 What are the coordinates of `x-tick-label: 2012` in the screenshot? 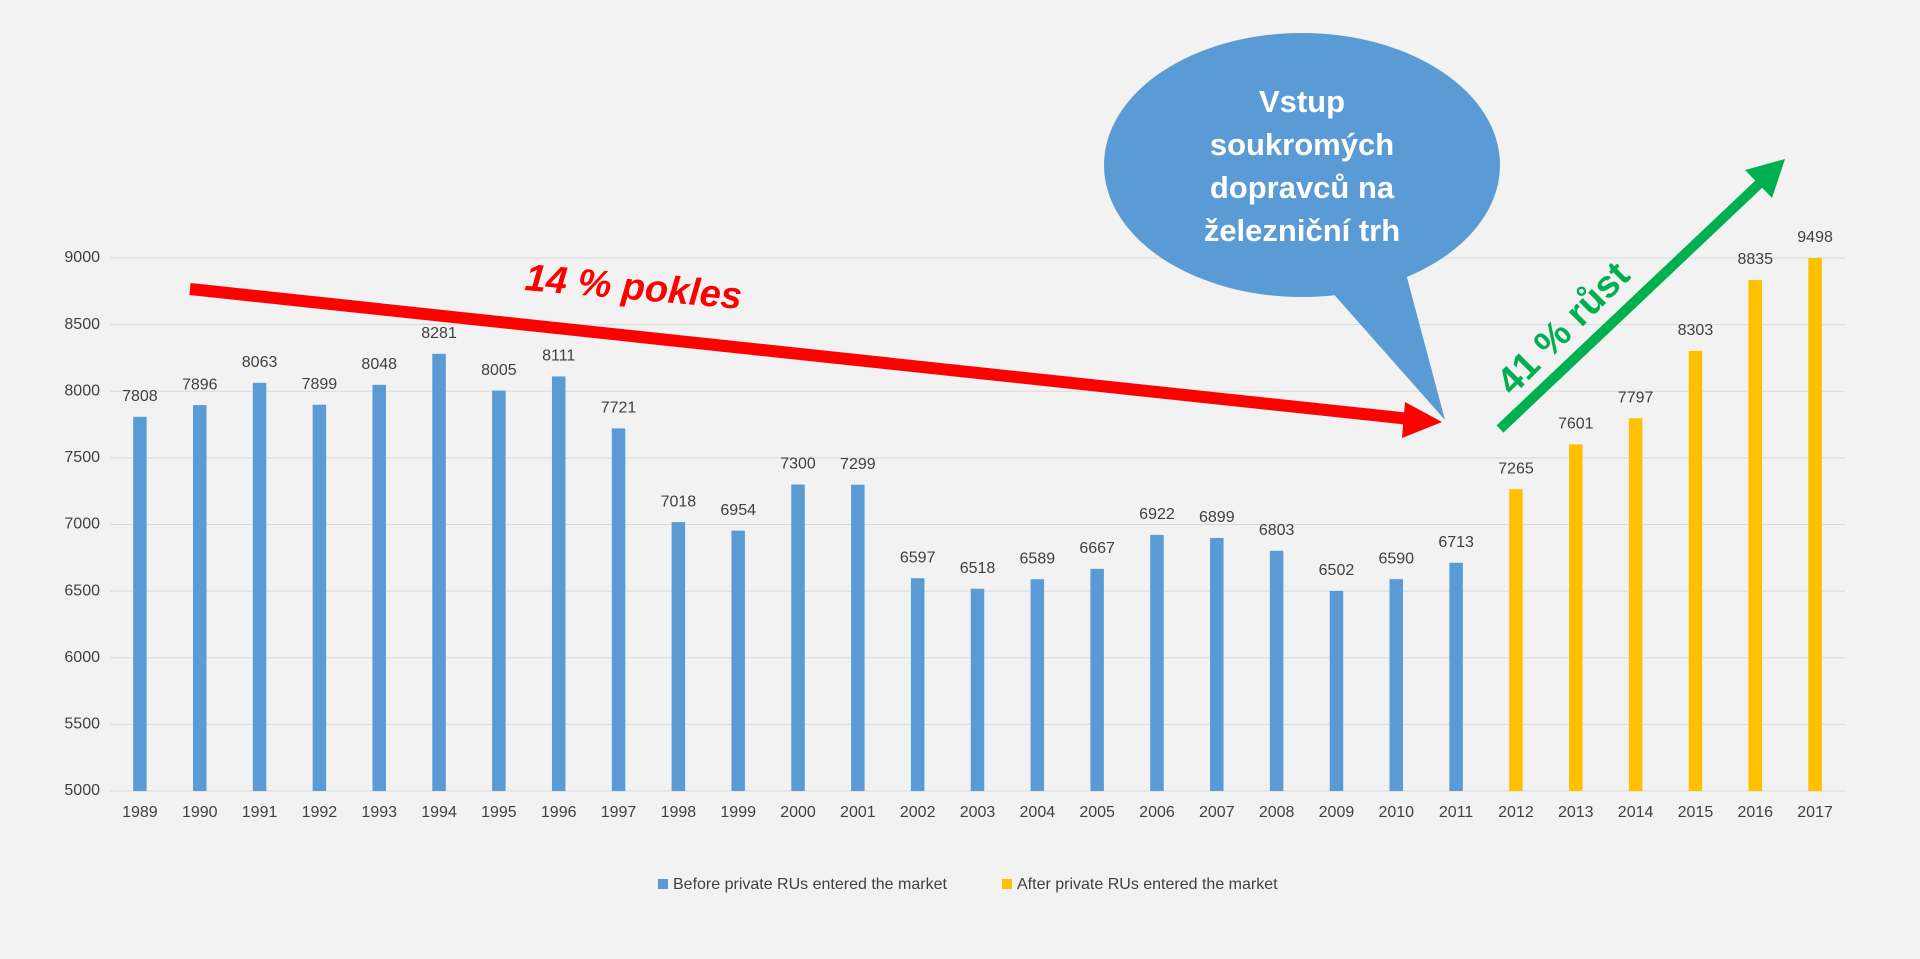 It's located at (1516, 812).